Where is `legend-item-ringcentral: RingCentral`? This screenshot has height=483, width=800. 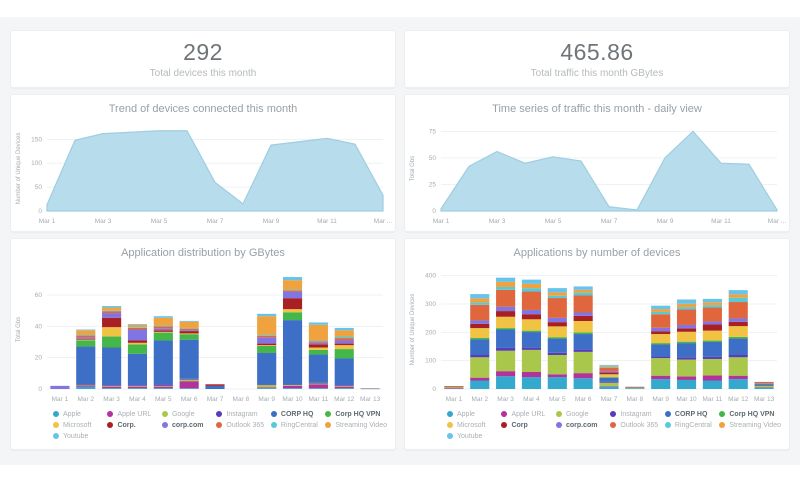 legend-item-ringcentral: RingCentral is located at coordinates (691, 425).